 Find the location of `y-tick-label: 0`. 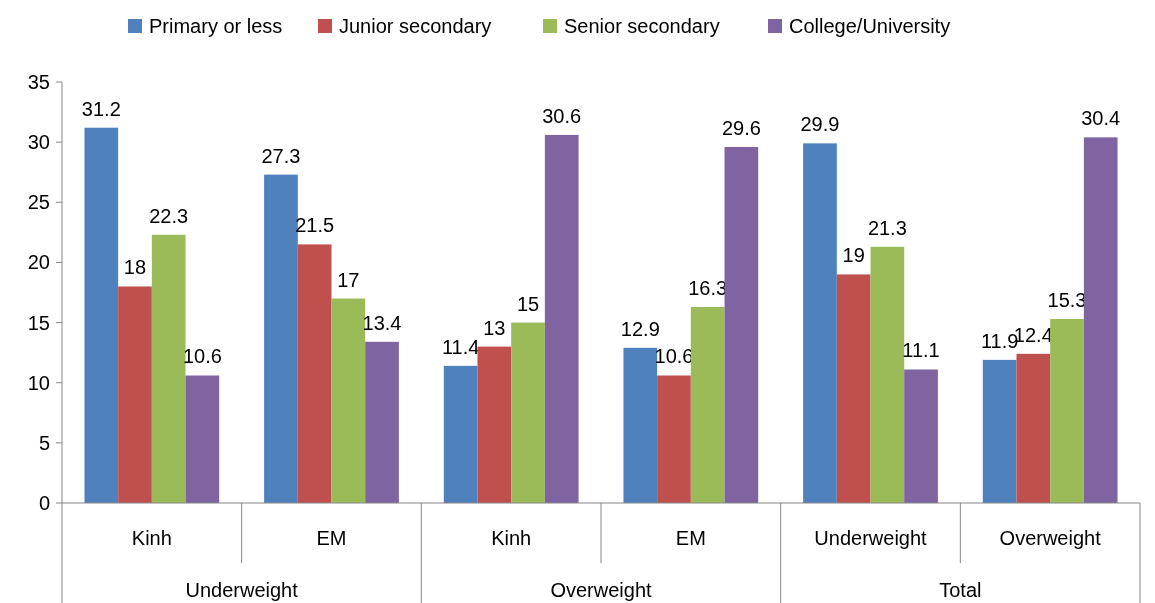

y-tick-label: 0 is located at coordinates (44, 503).